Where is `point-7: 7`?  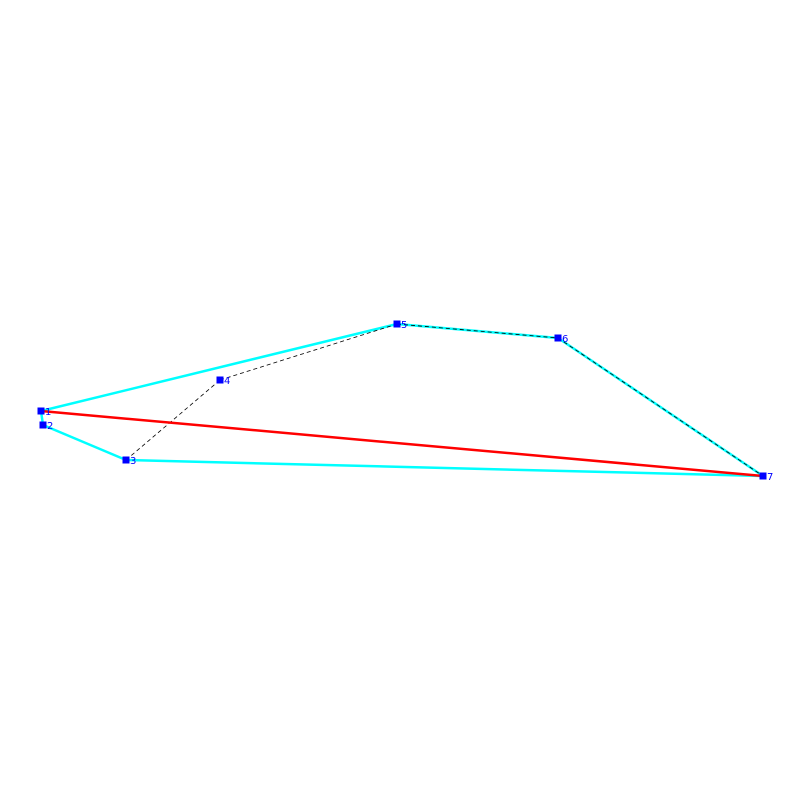
point-7: 7 is located at coordinates (766, 477).